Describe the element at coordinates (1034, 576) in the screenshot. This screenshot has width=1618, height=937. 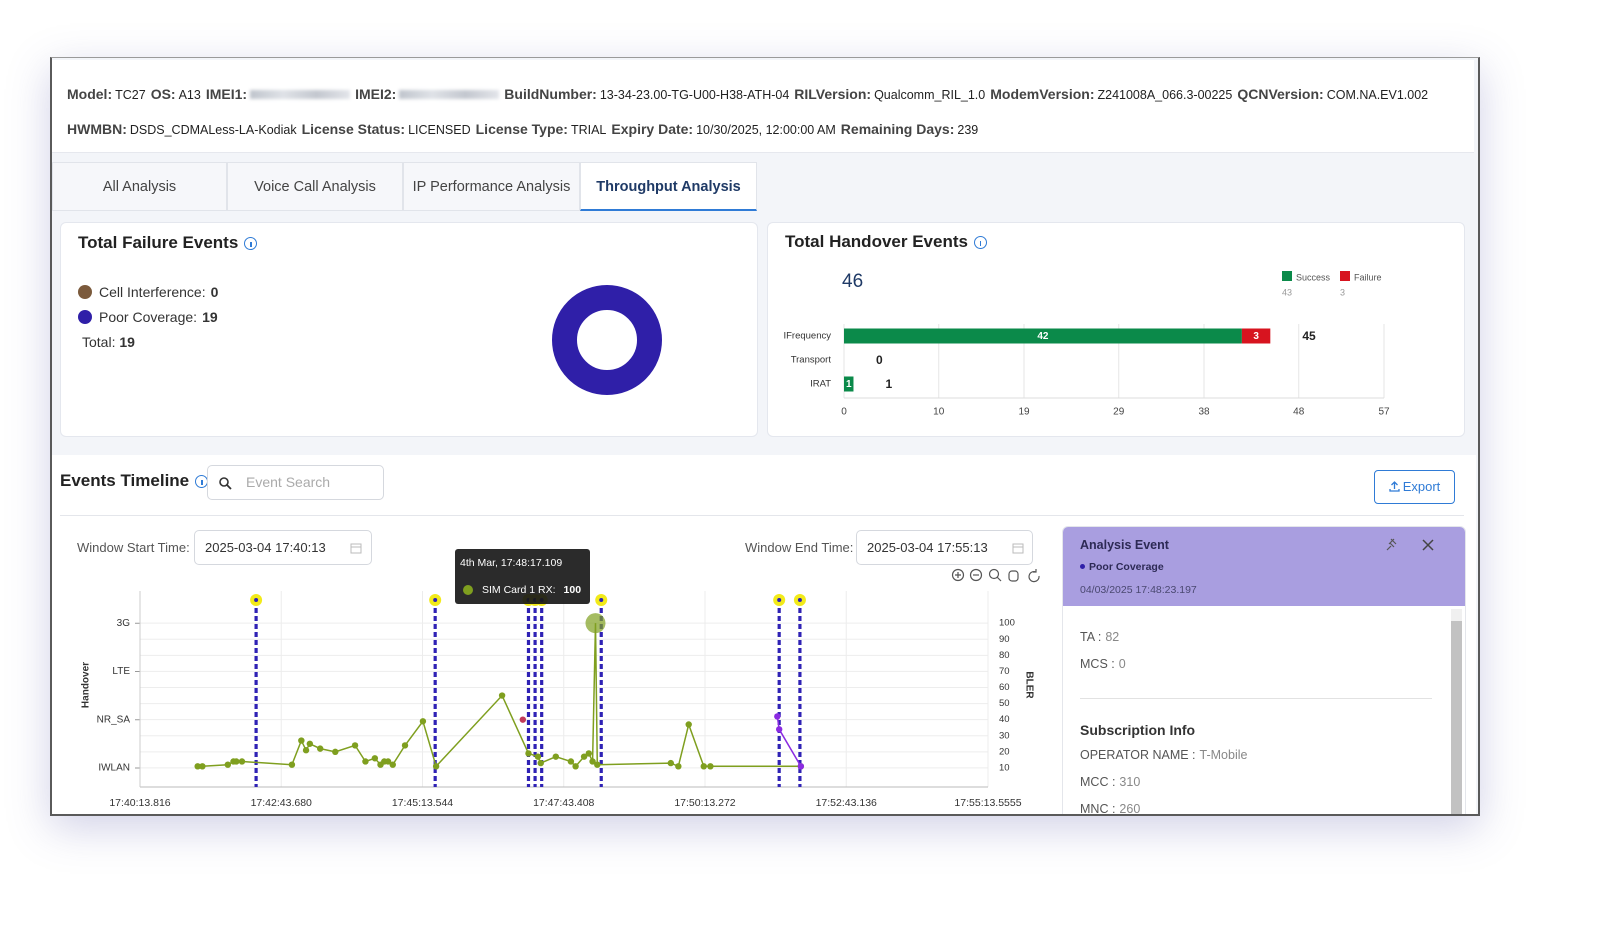
I see `reset` at that location.